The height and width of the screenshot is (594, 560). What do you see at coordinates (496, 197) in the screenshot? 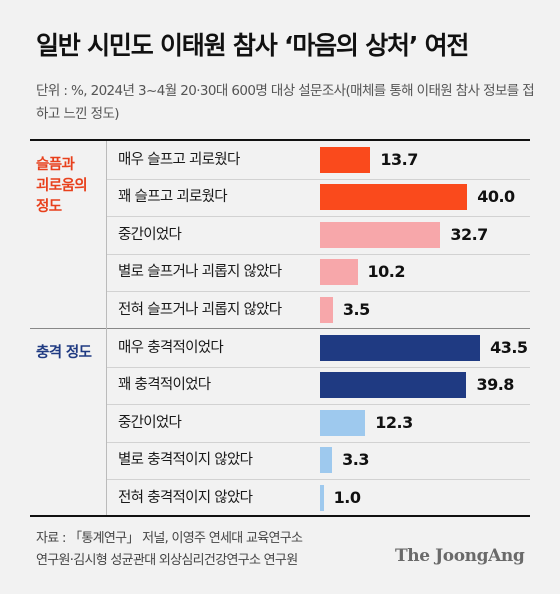
I see `value-label: 40.0` at bounding box center [496, 197].